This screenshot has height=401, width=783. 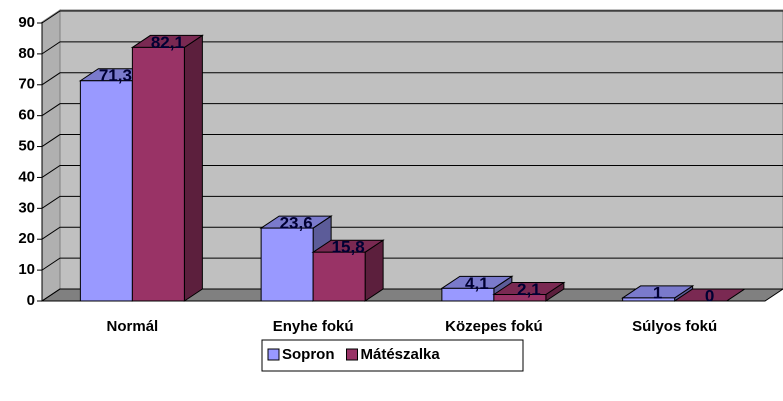 What do you see at coordinates (26, 176) in the screenshot?
I see `y-tick-label: 40` at bounding box center [26, 176].